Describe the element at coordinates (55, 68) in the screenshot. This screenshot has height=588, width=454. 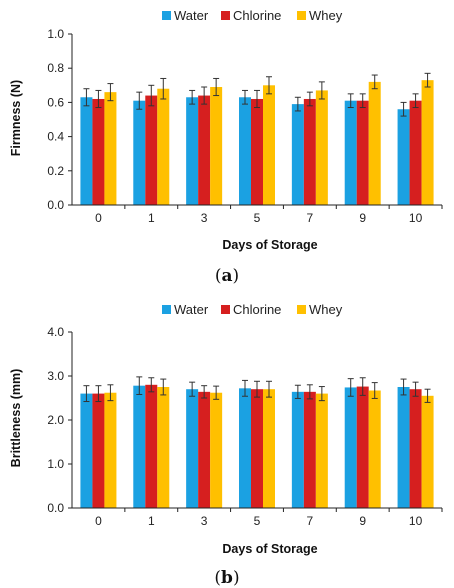
I see `y-tick-label: 0.8` at that location.